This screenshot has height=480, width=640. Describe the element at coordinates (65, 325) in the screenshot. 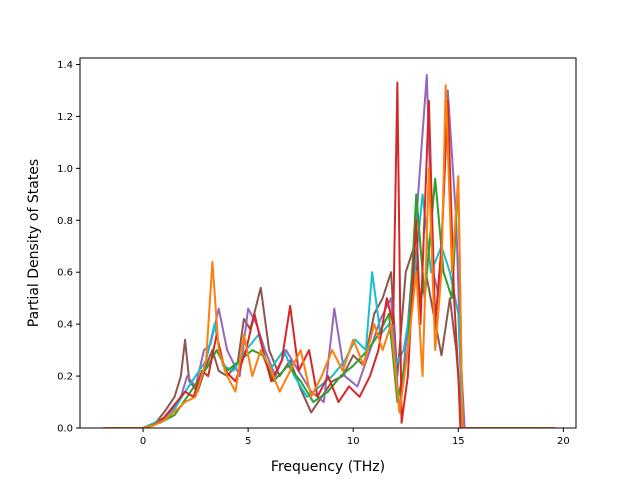

I see `y-tick-label: 0.4` at that location.